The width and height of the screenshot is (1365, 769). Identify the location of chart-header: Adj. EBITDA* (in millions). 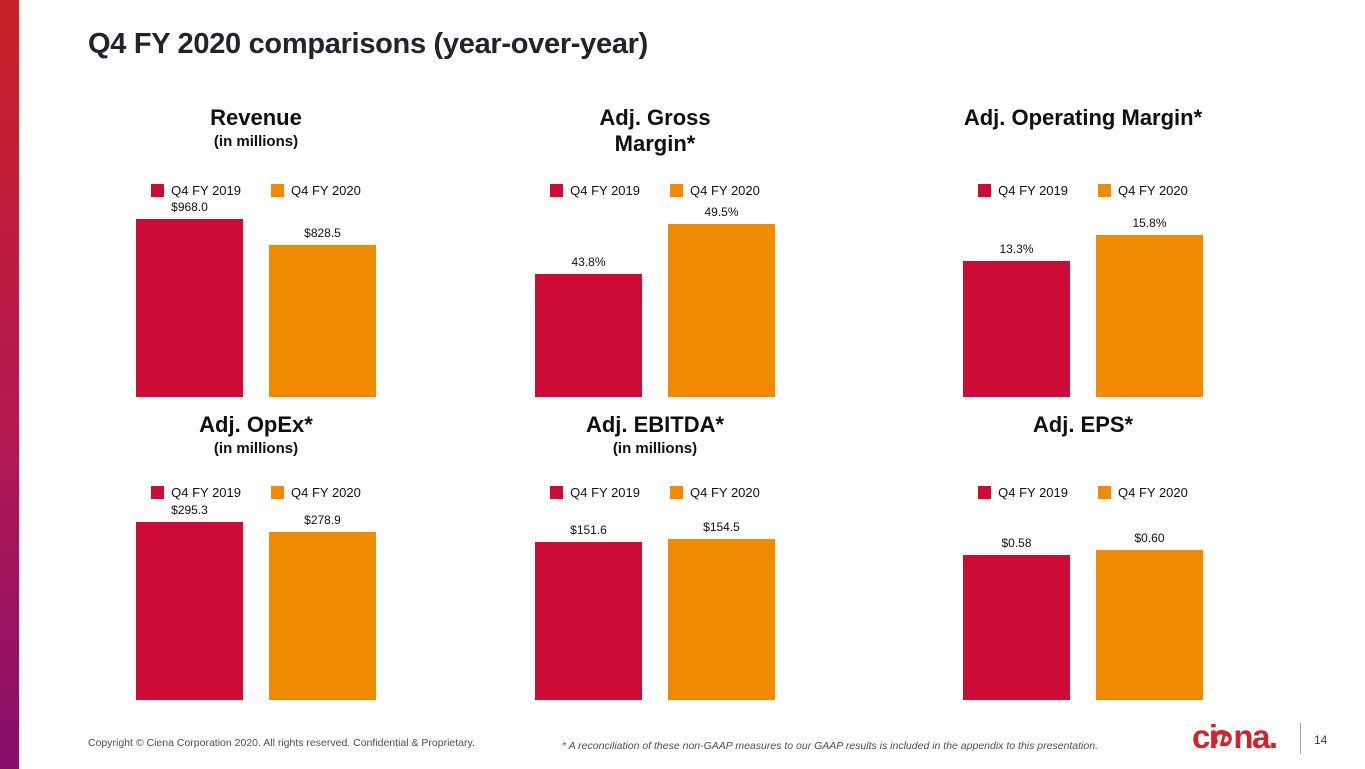
(655, 447).